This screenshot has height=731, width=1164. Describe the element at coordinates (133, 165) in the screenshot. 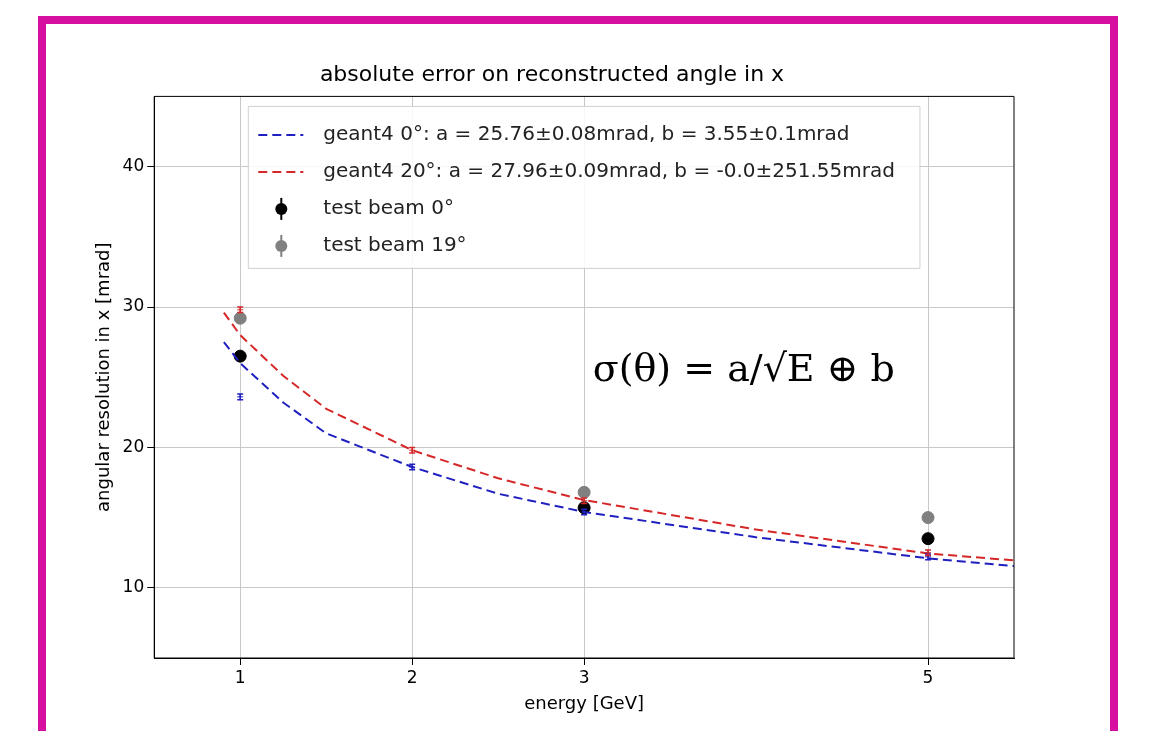

I see `y-tick-label: 40` at that location.